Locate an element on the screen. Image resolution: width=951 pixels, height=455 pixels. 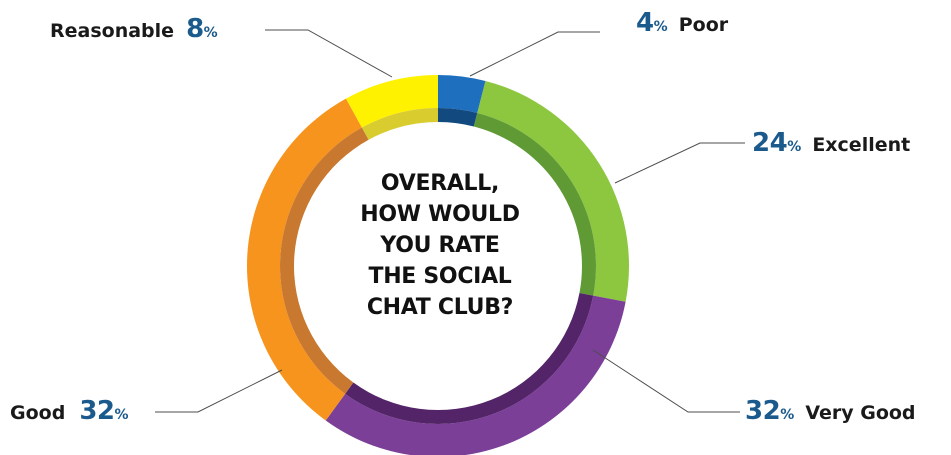
title-line: OVERALL, is located at coordinates (440, 183).